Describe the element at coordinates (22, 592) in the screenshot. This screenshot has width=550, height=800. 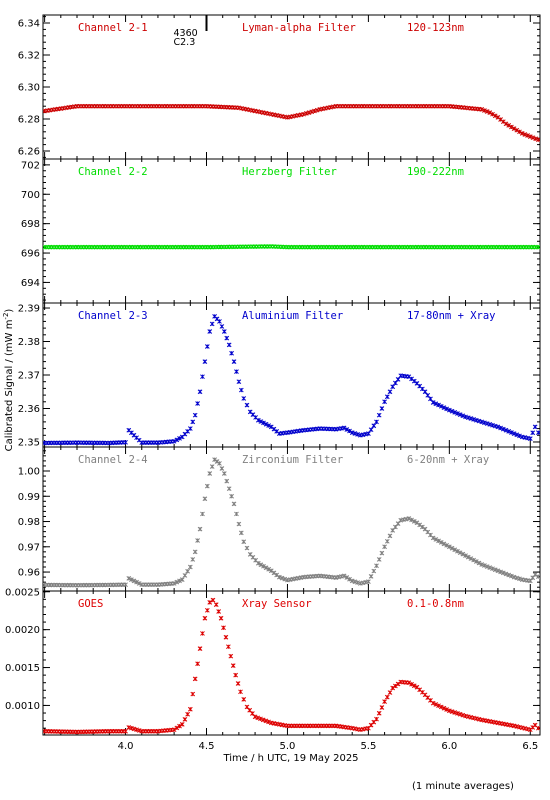
I see `y-tick-label: 0.0025` at that location.